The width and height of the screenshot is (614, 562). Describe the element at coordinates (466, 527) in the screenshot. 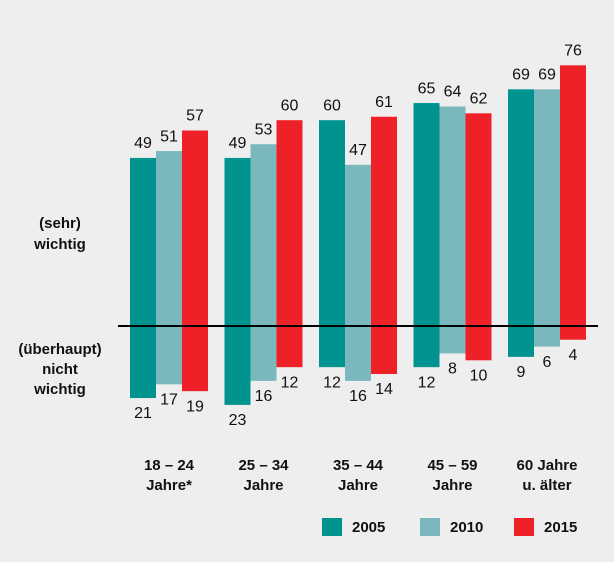

I see `legend-label: 2010` at that location.